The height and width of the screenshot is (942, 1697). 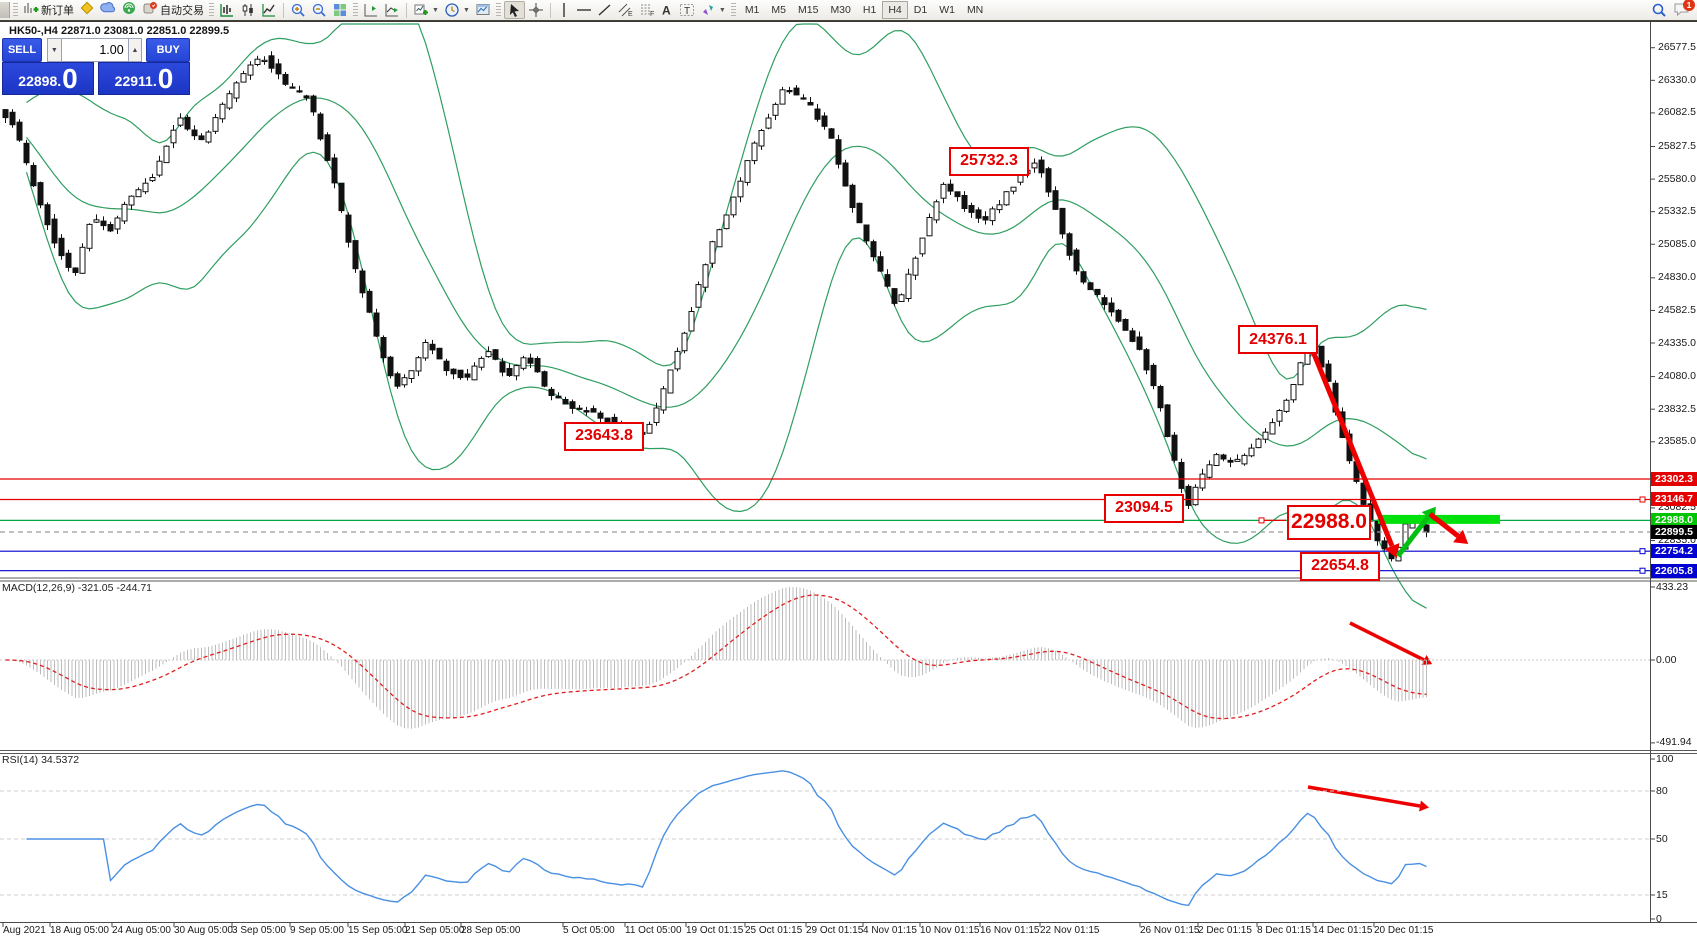 What do you see at coordinates (319, 10) in the screenshot?
I see `zoom-out-button` at bounding box center [319, 10].